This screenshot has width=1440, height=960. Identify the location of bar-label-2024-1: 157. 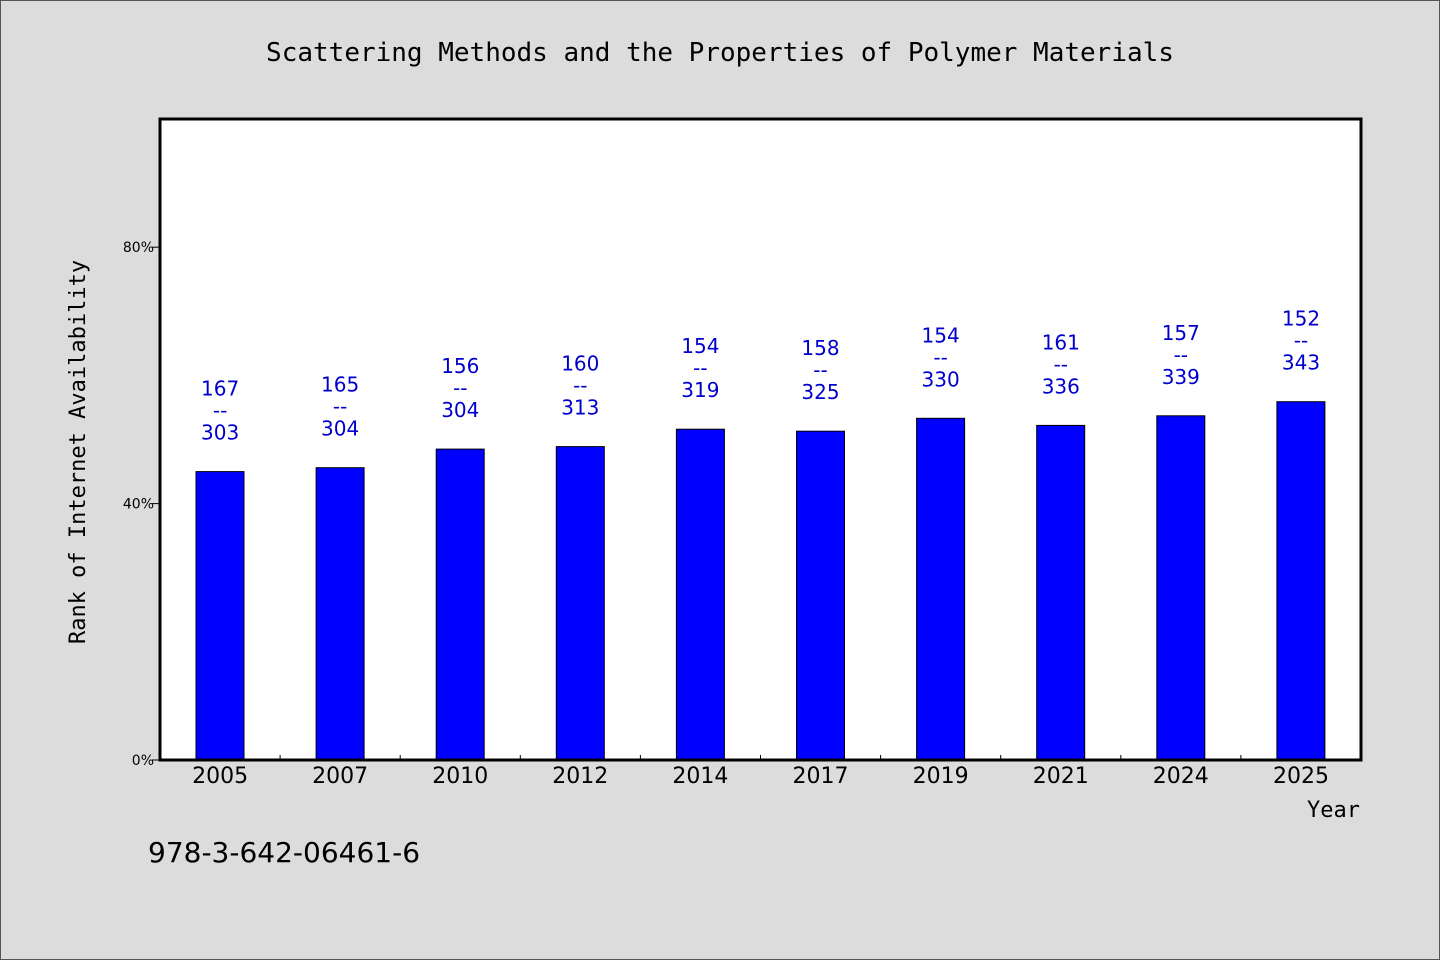
(1181, 333).